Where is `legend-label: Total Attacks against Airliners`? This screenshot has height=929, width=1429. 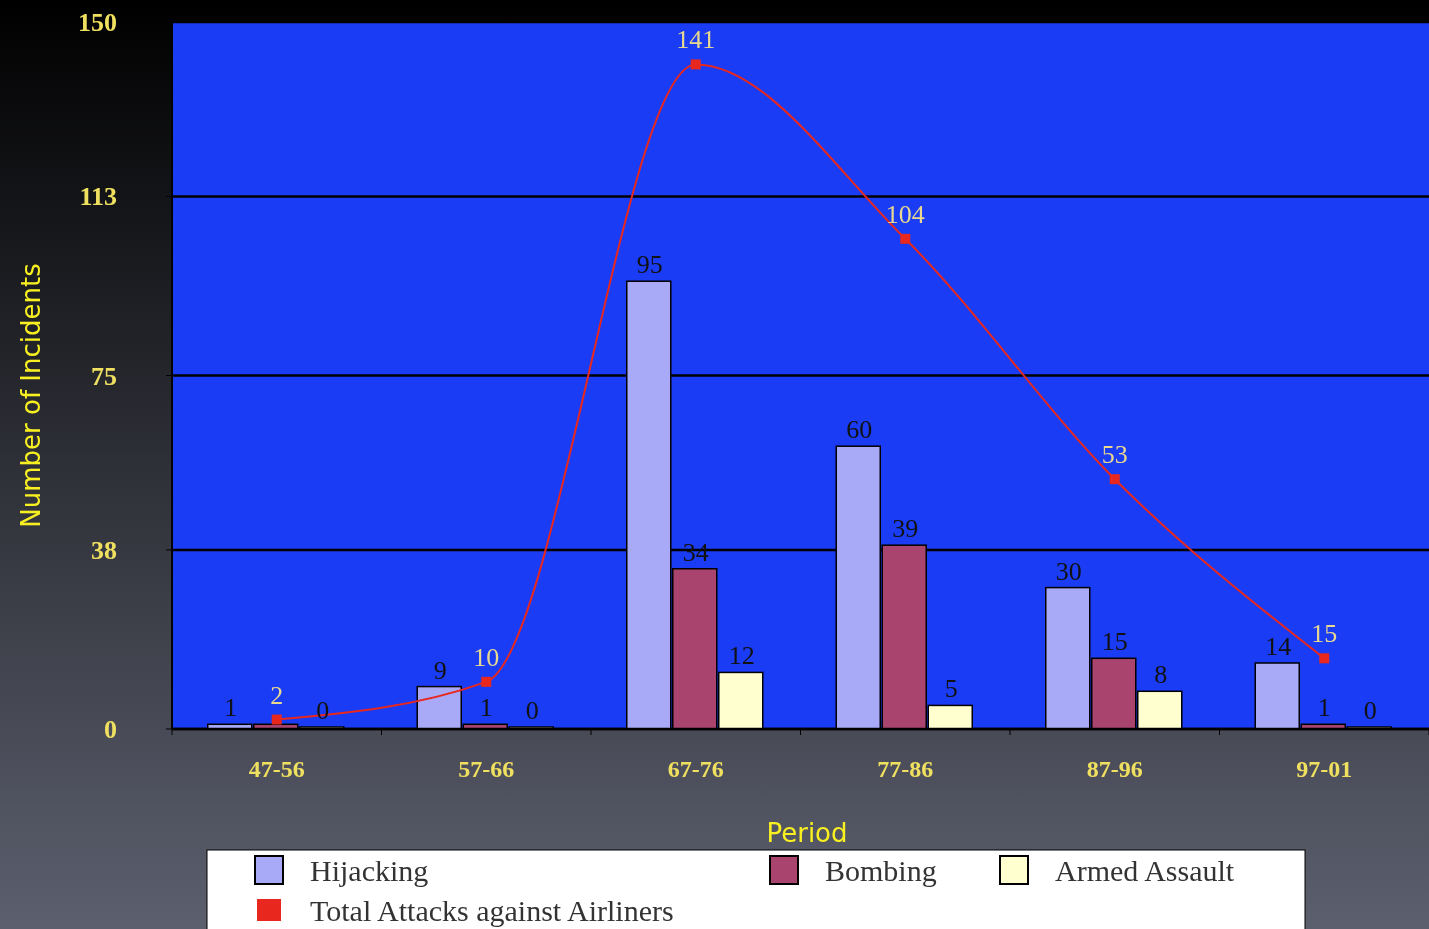
legend-label: Total Attacks against Airliners is located at coordinates (492, 910).